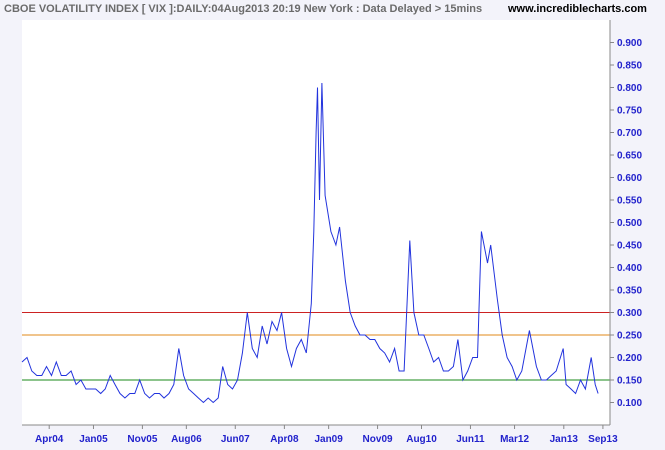 The image size is (665, 450). Describe the element at coordinates (629, 43) in the screenshot. I see `y-tick-label: 0.900` at that location.